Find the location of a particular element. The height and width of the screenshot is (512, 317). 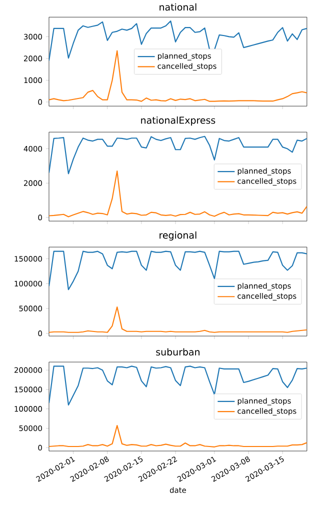

chart-title: suburban is located at coordinates (178, 352).